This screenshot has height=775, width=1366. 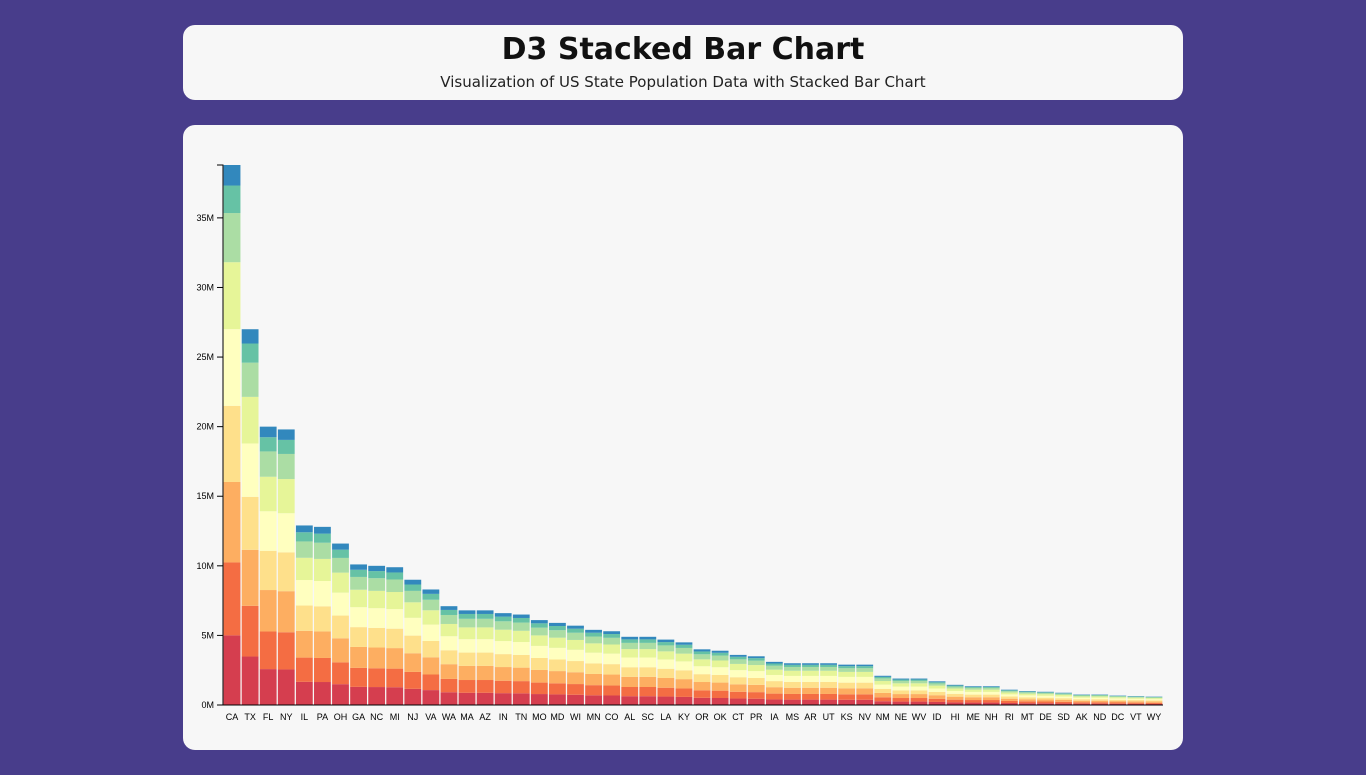 I want to click on x-tick-label-MN: MN, so click(x=594, y=717).